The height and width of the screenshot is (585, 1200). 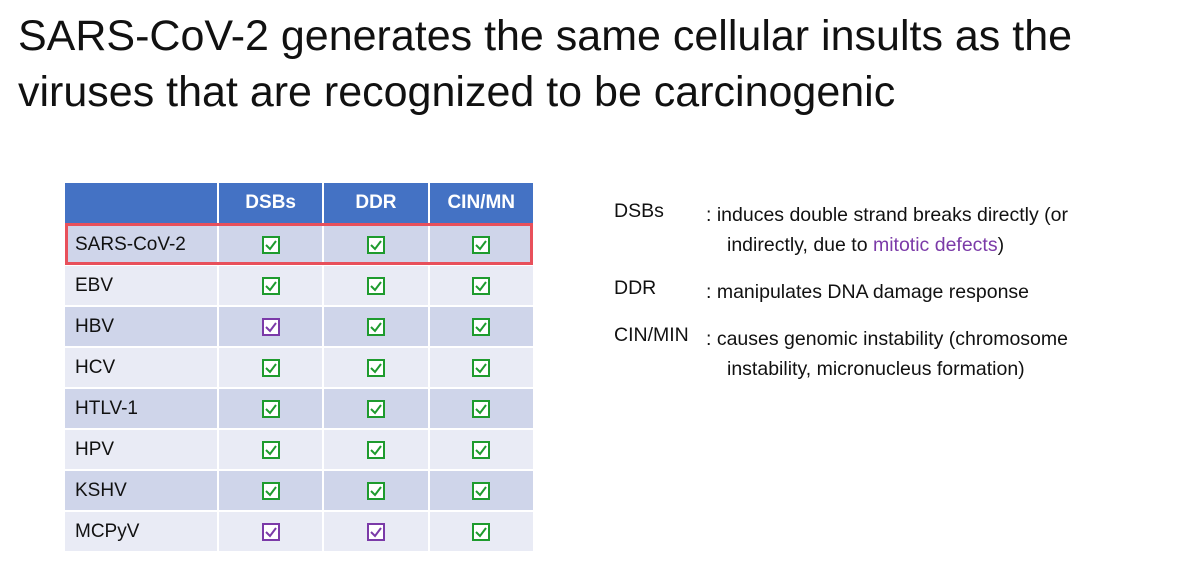 What do you see at coordinates (101, 490) in the screenshot?
I see `row-label: KSHV` at bounding box center [101, 490].